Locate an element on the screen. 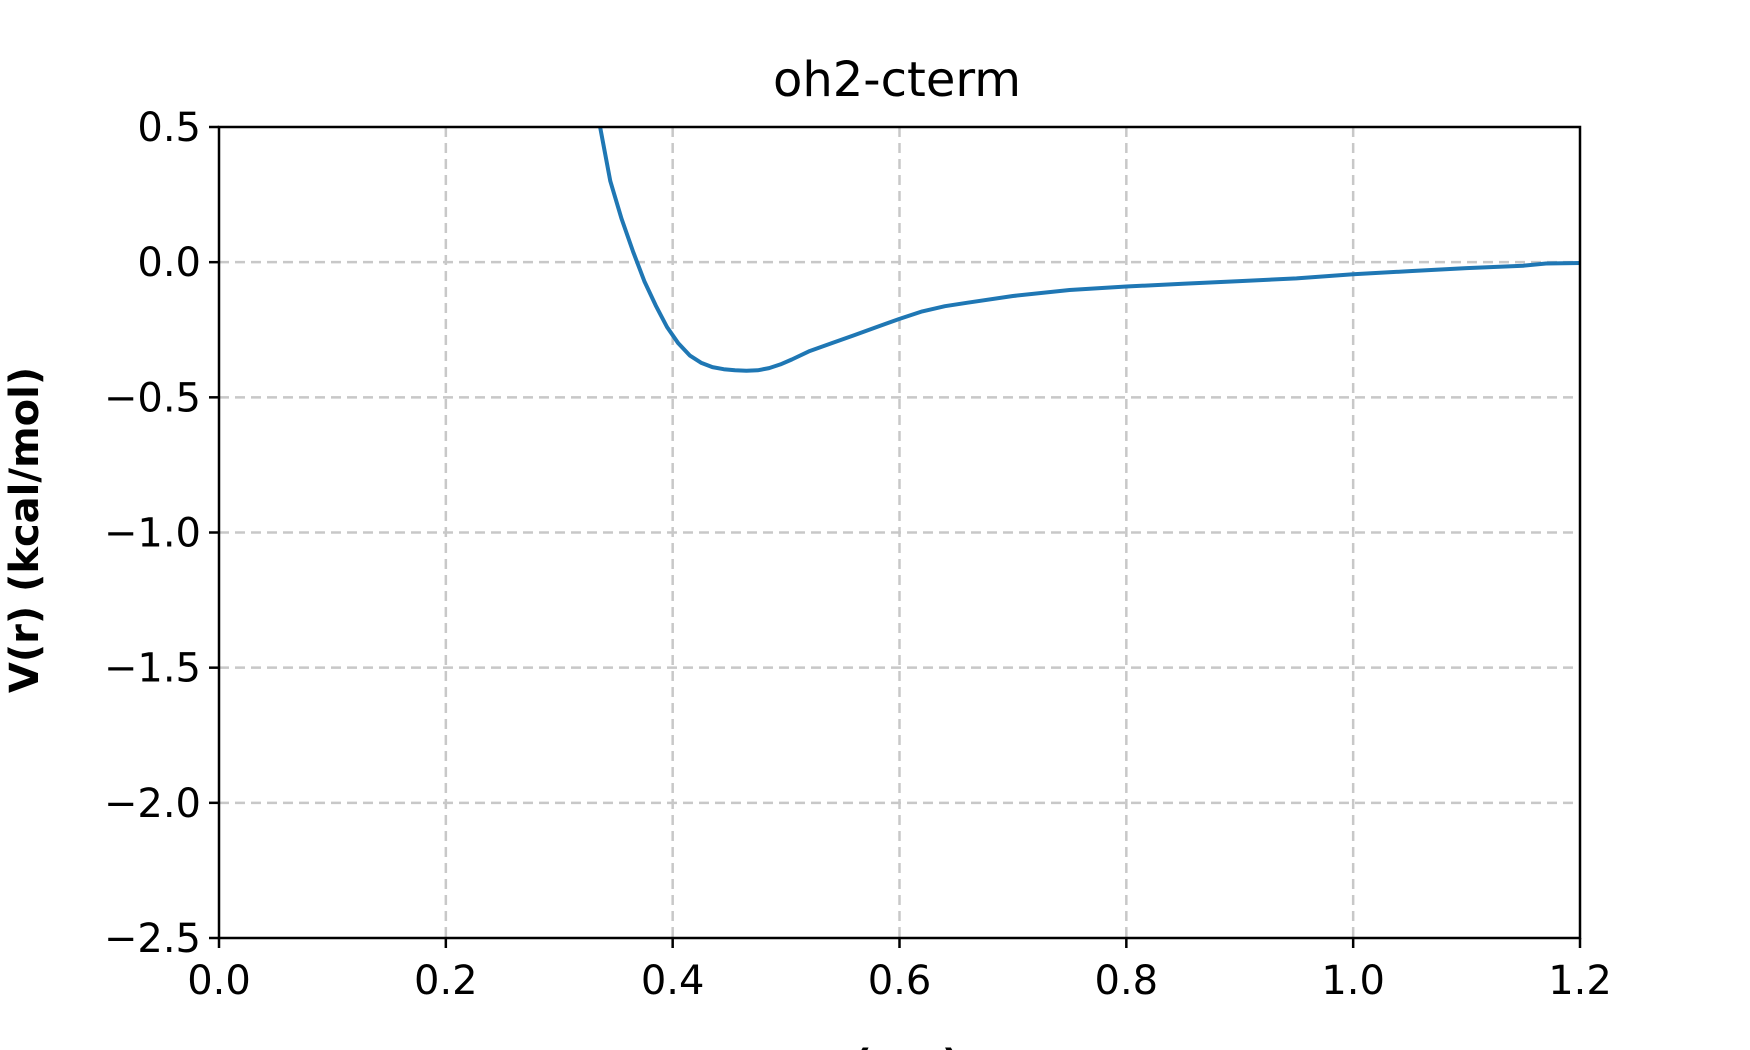 The width and height of the screenshot is (1750, 1050). x-tick-label: 0.4 is located at coordinates (673, 981).